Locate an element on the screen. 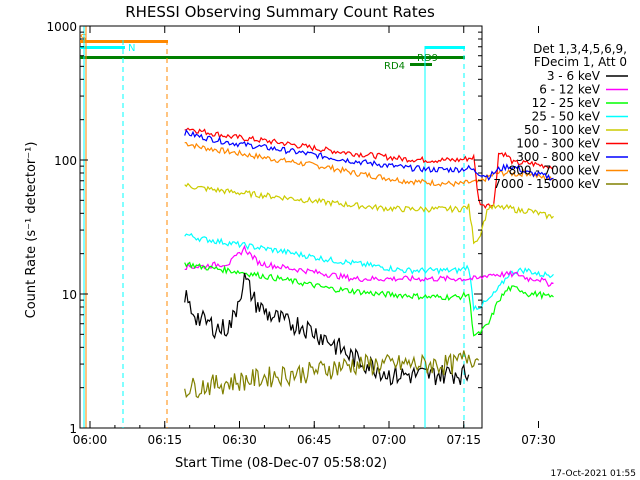  y-tick-label-3: 1000 is located at coordinates (61, 27).